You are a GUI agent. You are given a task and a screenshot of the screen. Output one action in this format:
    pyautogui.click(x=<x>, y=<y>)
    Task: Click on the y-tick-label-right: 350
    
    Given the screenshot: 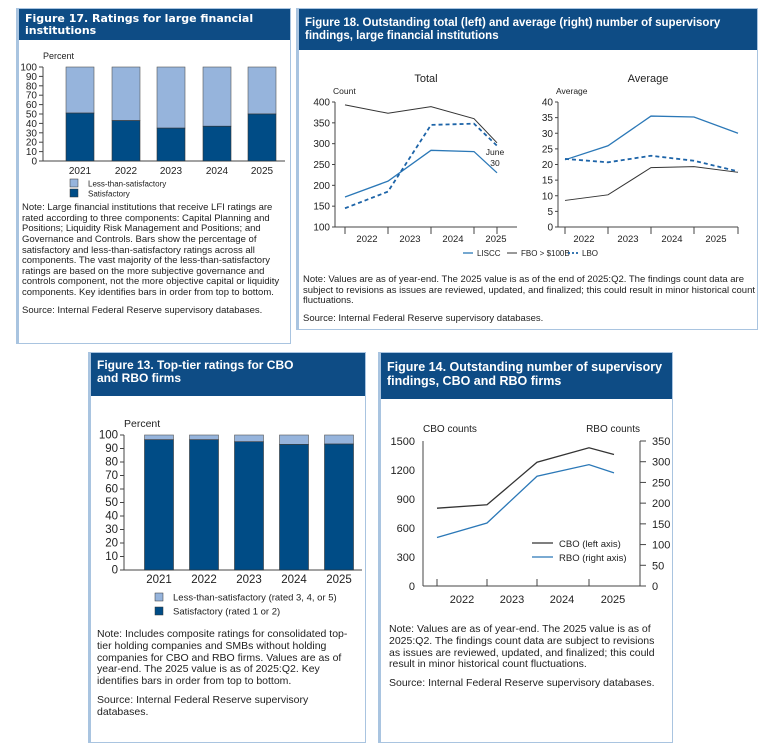 What is the action you would take?
    pyautogui.click(x=661, y=442)
    